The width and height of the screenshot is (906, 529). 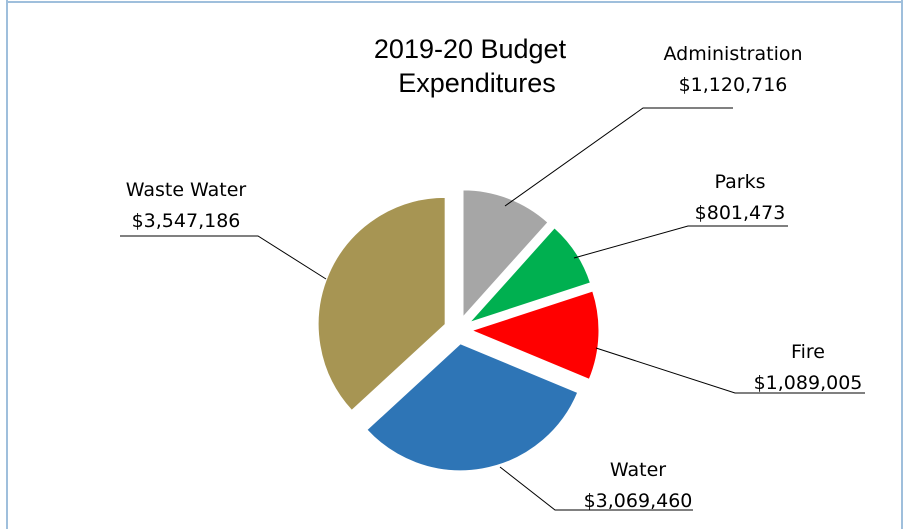 What do you see at coordinates (505, 254) in the screenshot?
I see `pie-slice-administration` at bounding box center [505, 254].